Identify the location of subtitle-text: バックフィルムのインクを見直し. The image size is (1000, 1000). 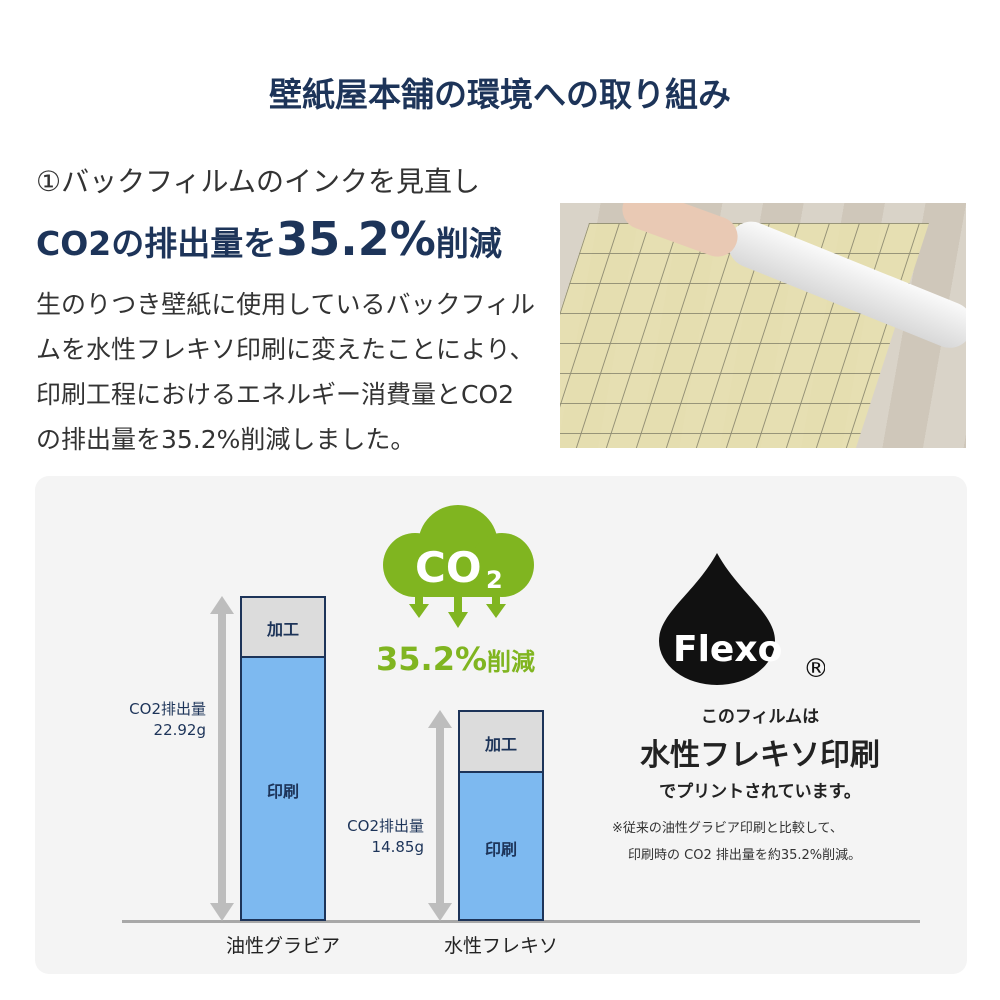
(270, 181).